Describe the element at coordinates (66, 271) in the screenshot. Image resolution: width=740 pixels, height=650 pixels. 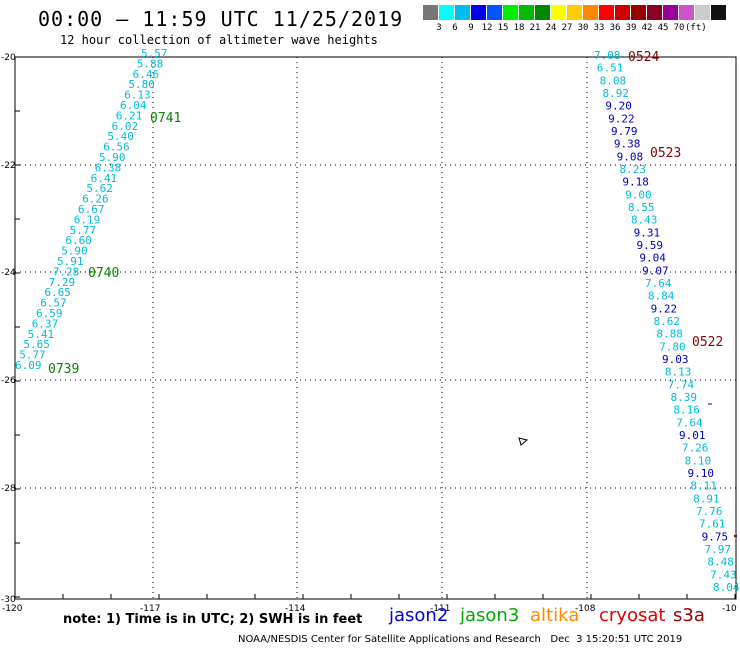
I see `wave-height-value: 7.28` at that location.